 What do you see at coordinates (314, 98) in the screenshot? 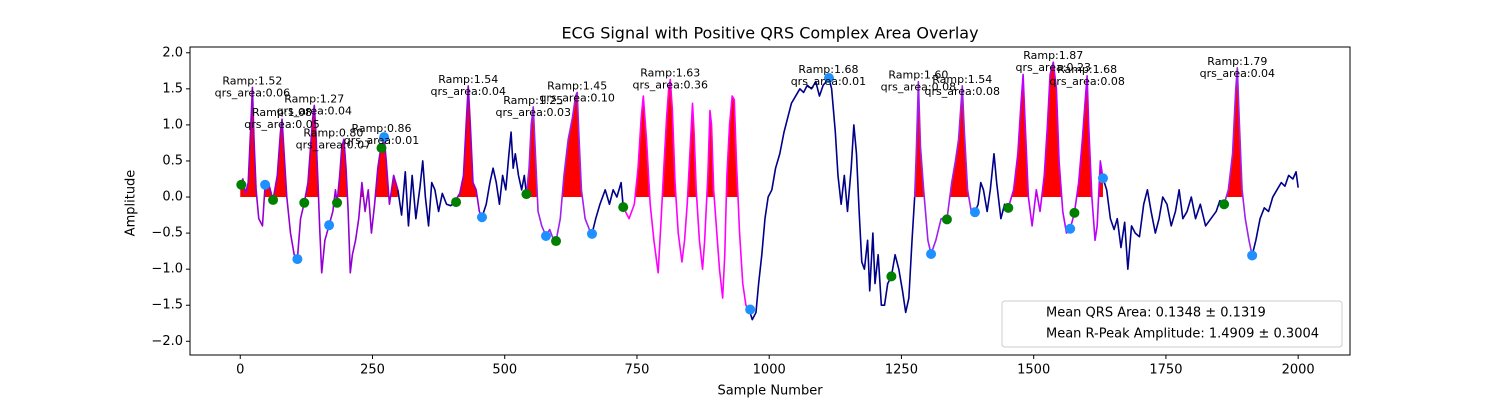
I see `peak-annotation: Ramp:1.27` at bounding box center [314, 98].